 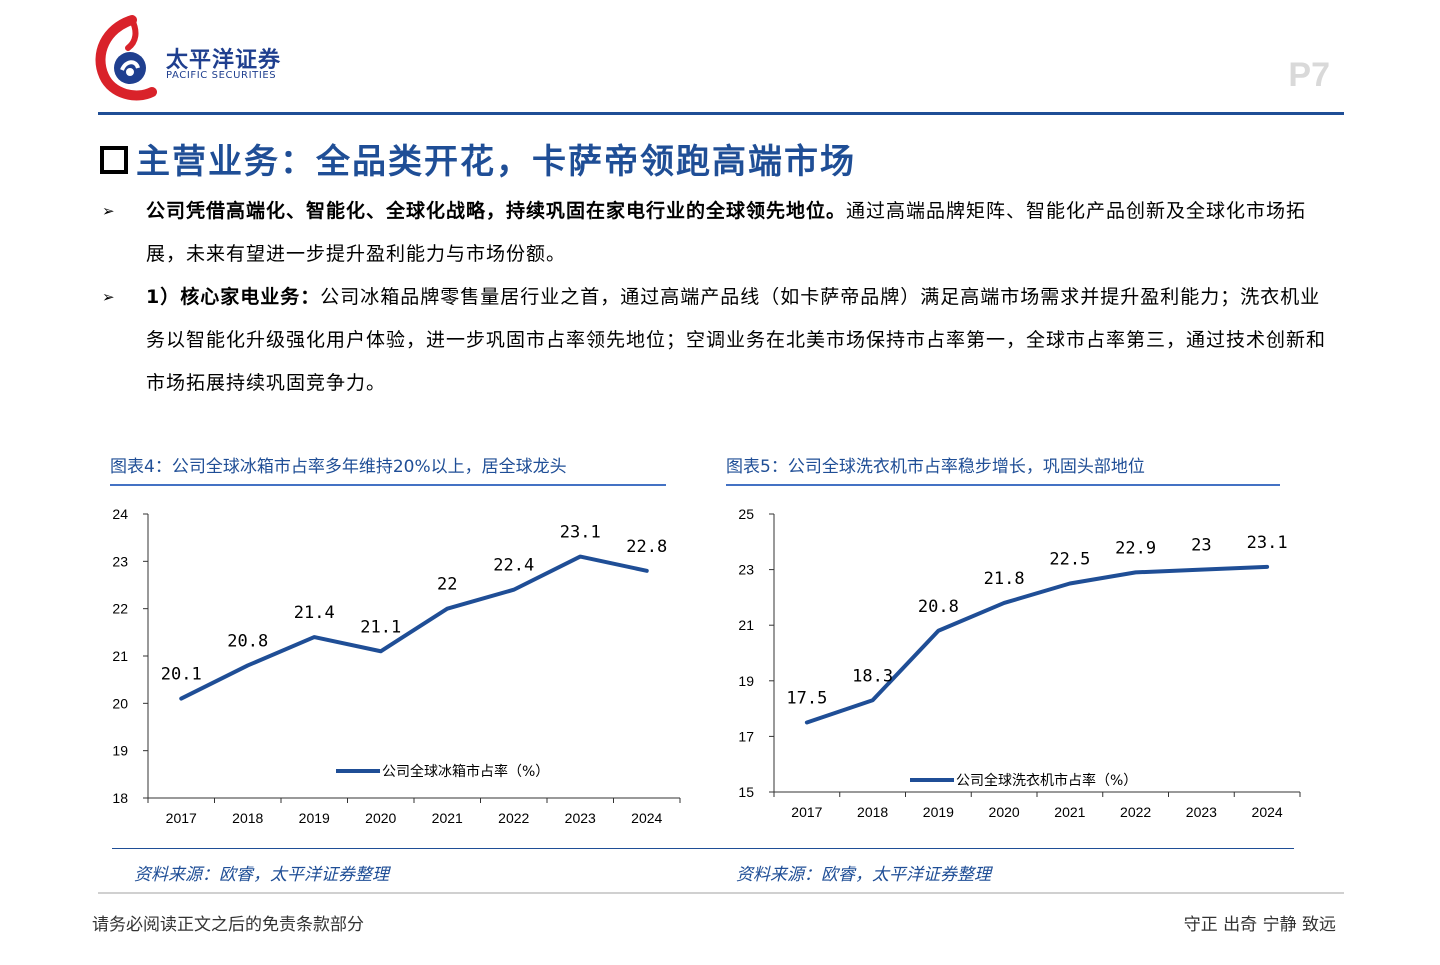 I want to click on y-tick-label: 24, so click(x=120, y=514).